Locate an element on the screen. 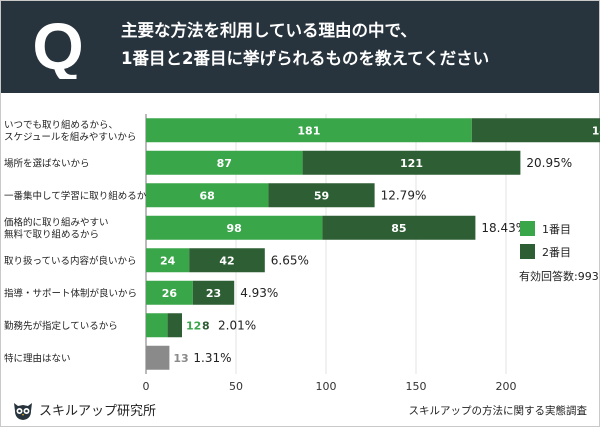 This screenshot has height=427, width=600. value-label-second: 121 is located at coordinates (411, 163).